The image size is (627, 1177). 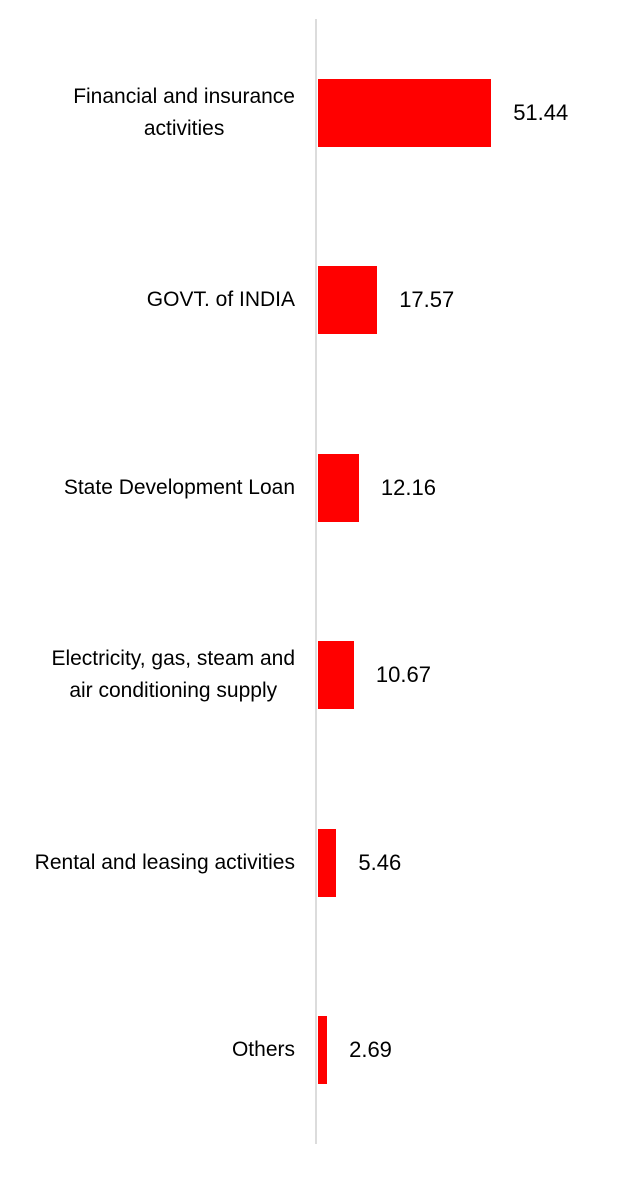 What do you see at coordinates (380, 862) in the screenshot?
I see `value-label: 5.46` at bounding box center [380, 862].